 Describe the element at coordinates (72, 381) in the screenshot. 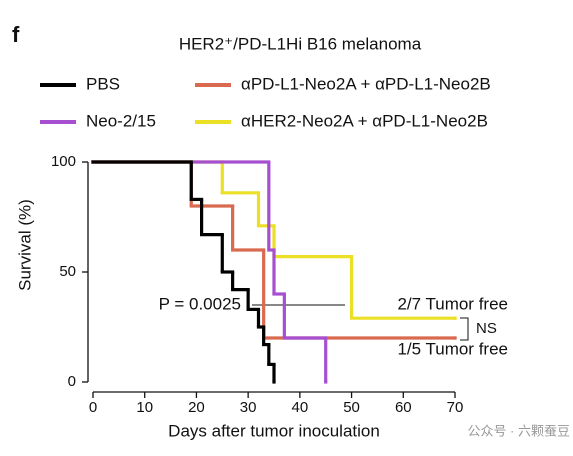

I see `y-tick-label: 0` at that location.